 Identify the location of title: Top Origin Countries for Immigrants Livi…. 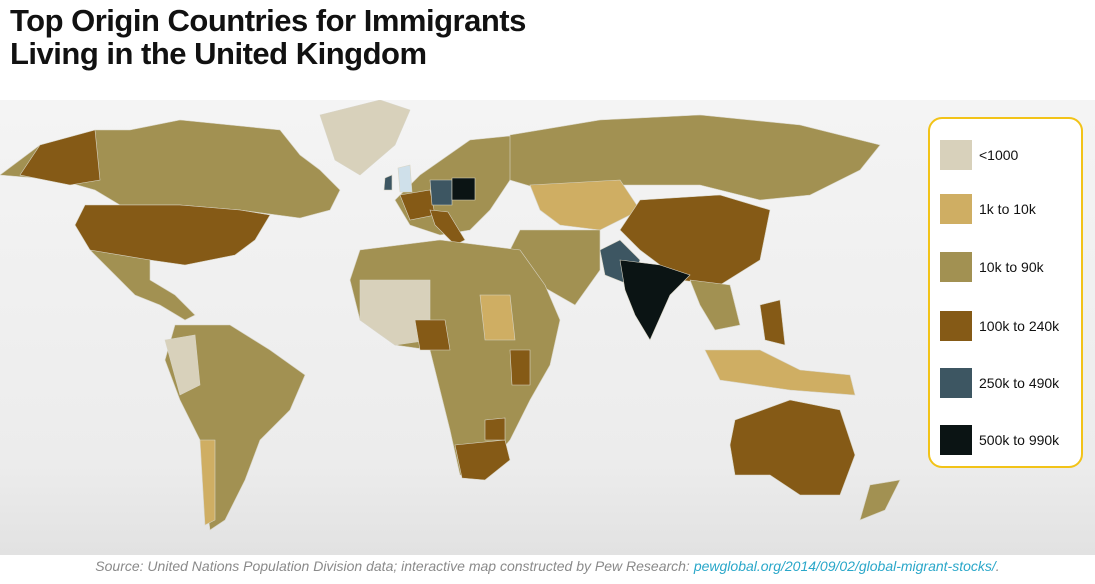
(268, 37).